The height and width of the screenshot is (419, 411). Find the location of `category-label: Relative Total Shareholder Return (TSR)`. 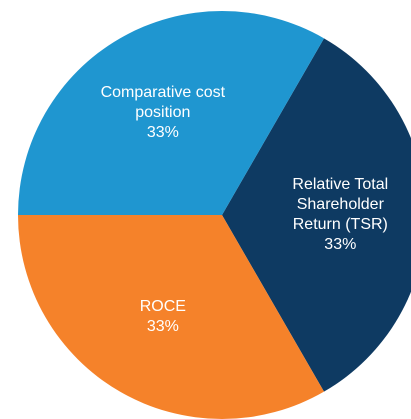

category-label: Relative Total Shareholder Return (TSR) is located at coordinates (340, 204).